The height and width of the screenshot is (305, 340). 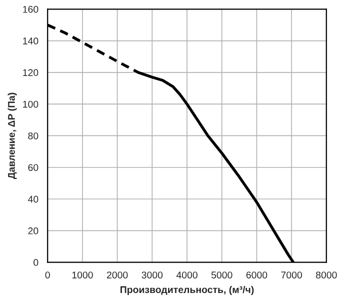 What do you see at coordinates (221, 275) in the screenshot?
I see `x-tick-label: 5000` at bounding box center [221, 275].